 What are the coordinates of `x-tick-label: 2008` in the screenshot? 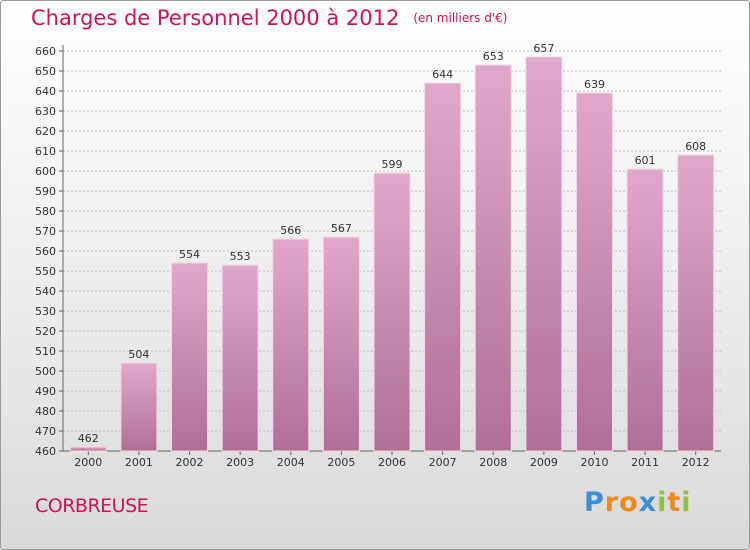 It's located at (493, 462).